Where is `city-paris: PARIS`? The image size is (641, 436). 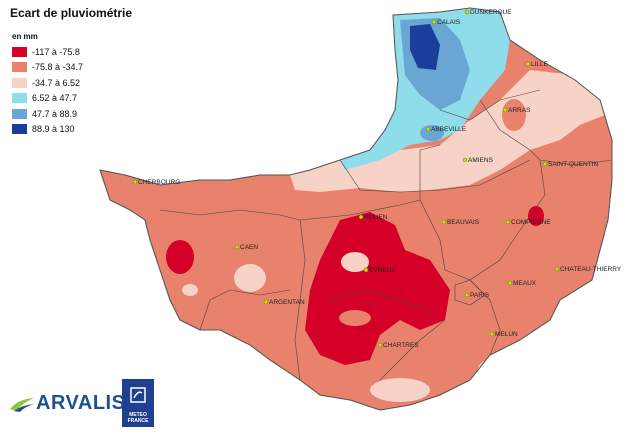 city-paris: PARIS is located at coordinates (477, 295).